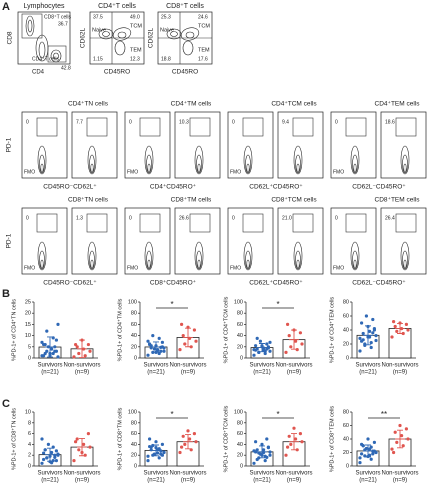 The height and width of the screenshot is (500, 434). What do you see at coordinates (188, 481) in the screenshot?
I see `n-label: (n=9)` at bounding box center [188, 481].